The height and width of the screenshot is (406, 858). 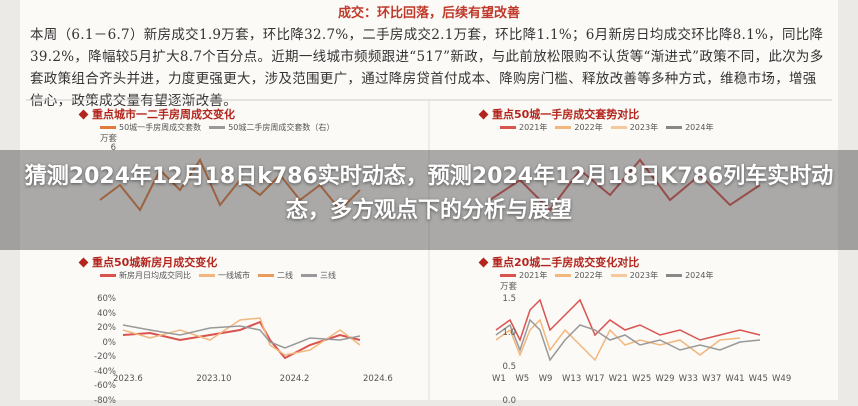 What do you see at coordinates (509, 401) in the screenshot?
I see `y-tick-label: 0.0` at bounding box center [509, 401].